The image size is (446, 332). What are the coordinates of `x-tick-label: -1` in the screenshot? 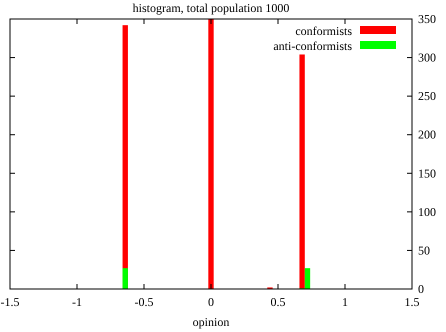 It's located at (77, 302).